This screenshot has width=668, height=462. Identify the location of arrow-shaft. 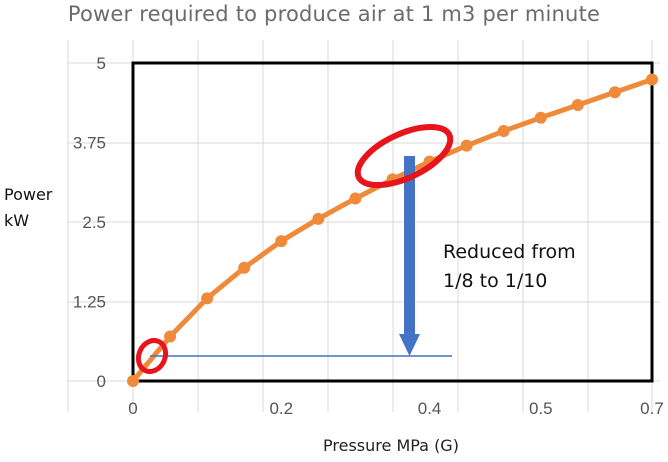
(409, 245).